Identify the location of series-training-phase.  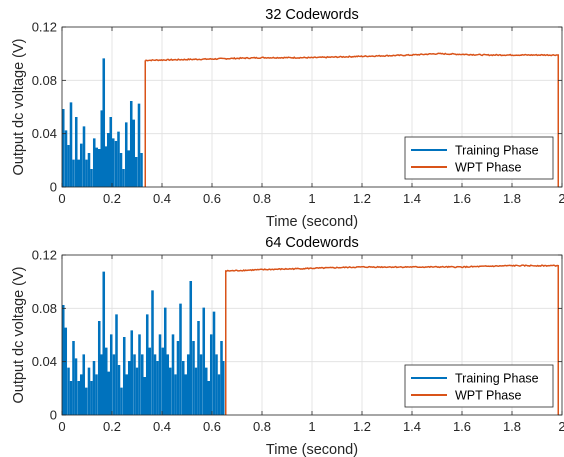
(102, 122).